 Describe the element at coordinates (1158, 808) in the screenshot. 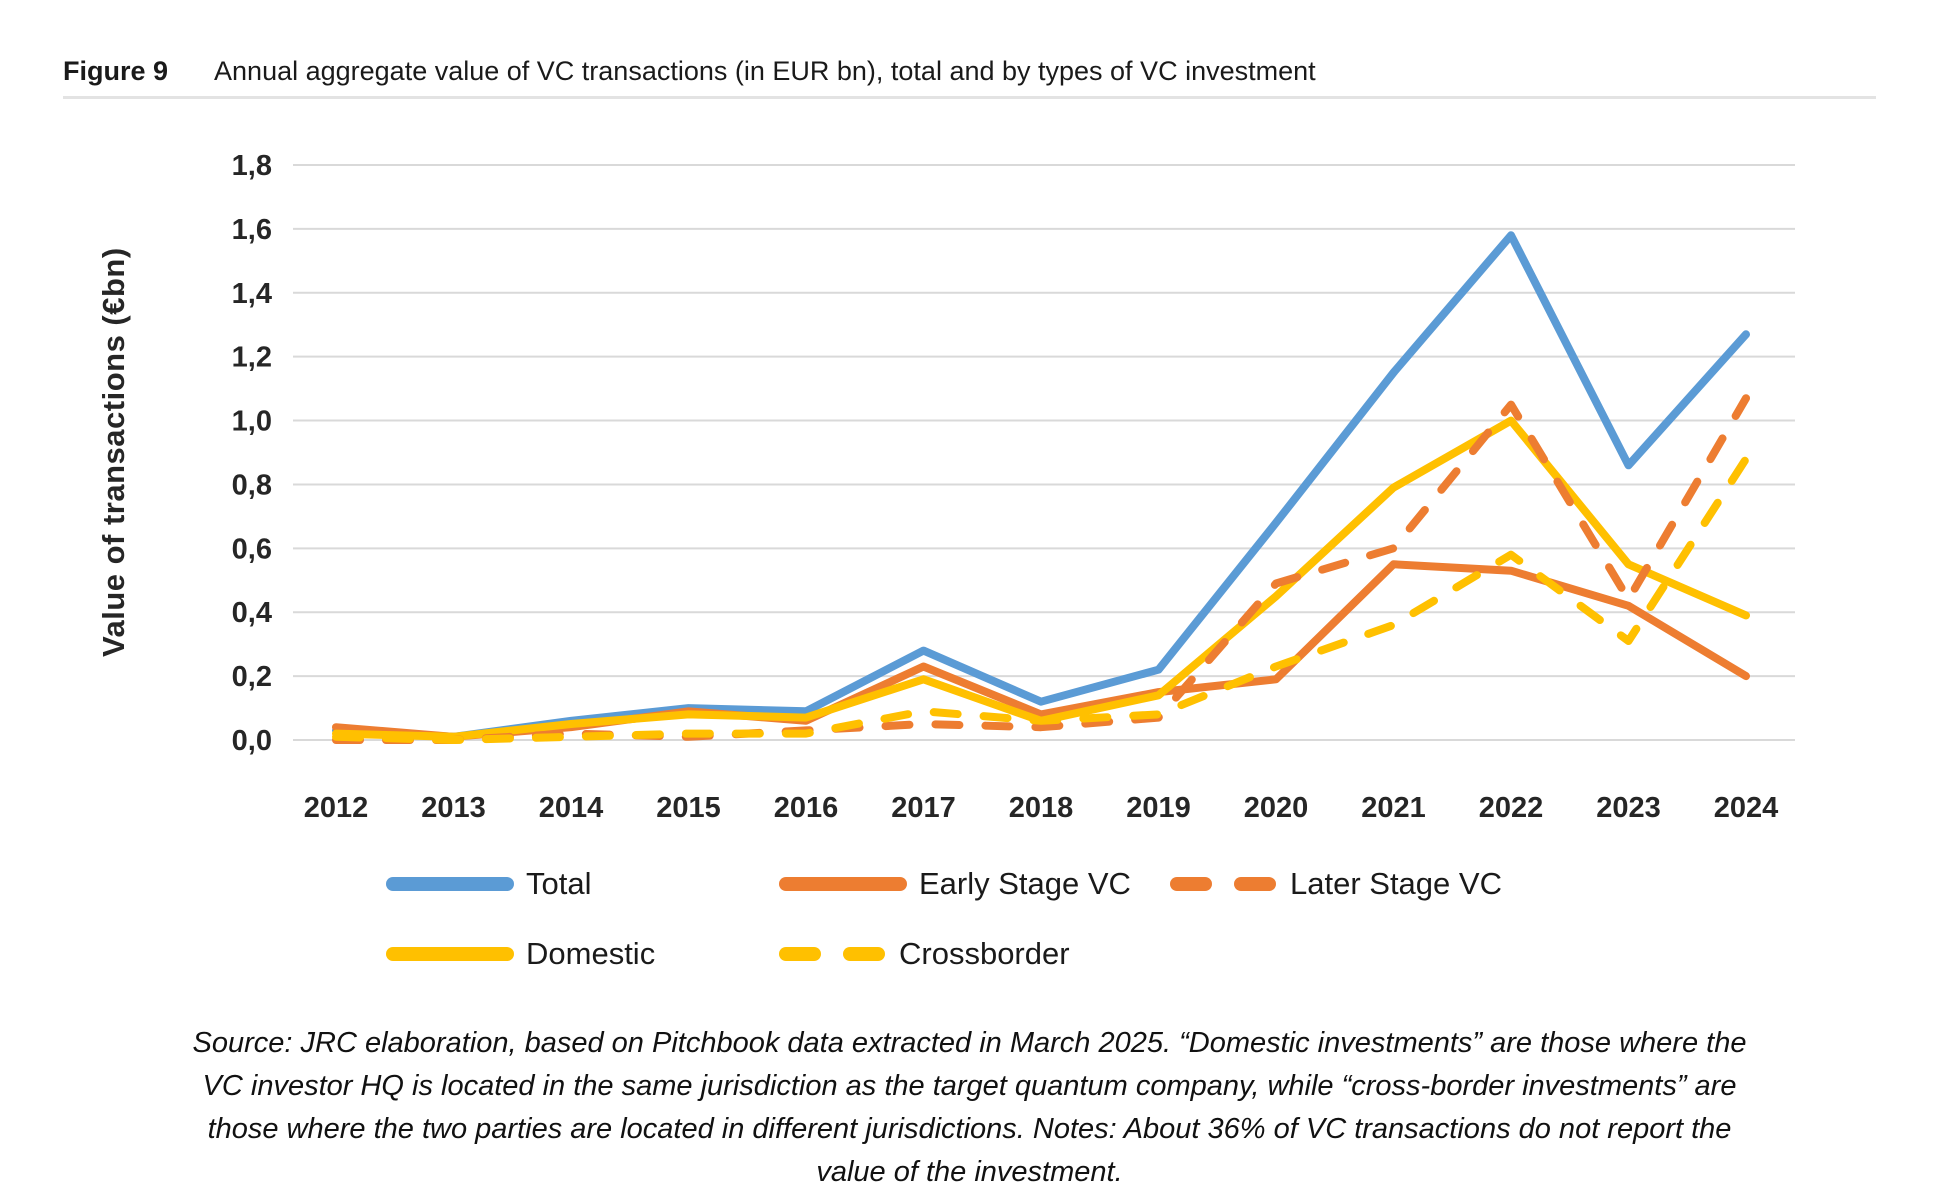

I see `x-tick-label: 2019` at that location.